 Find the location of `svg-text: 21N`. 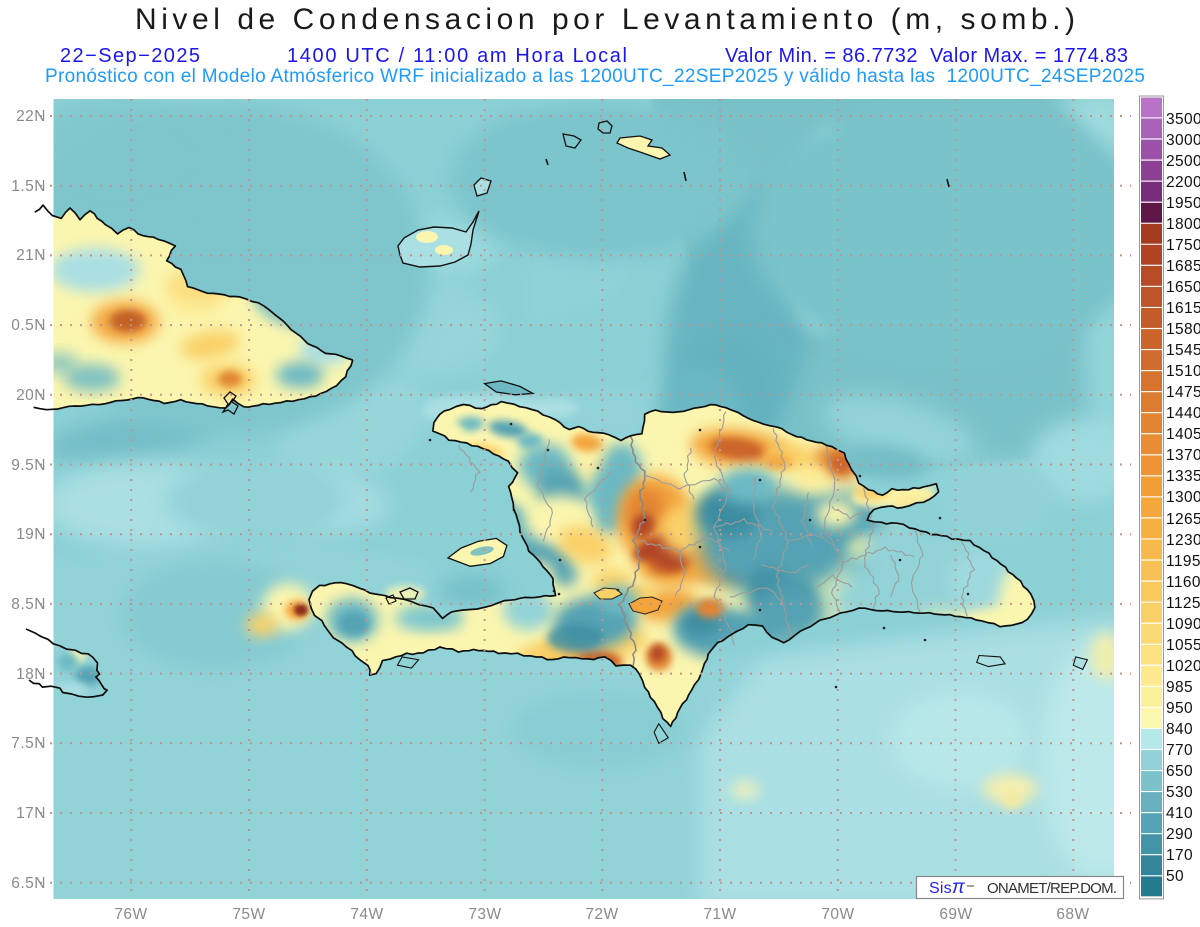

svg-text: 21N is located at coordinates (31, 255).